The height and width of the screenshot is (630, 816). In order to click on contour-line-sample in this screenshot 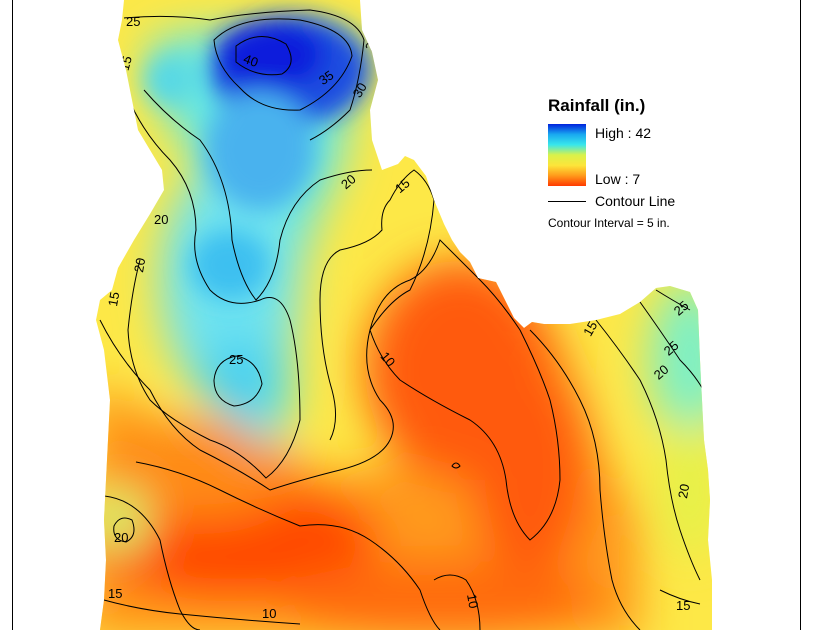, I will do `click(567, 201)`.